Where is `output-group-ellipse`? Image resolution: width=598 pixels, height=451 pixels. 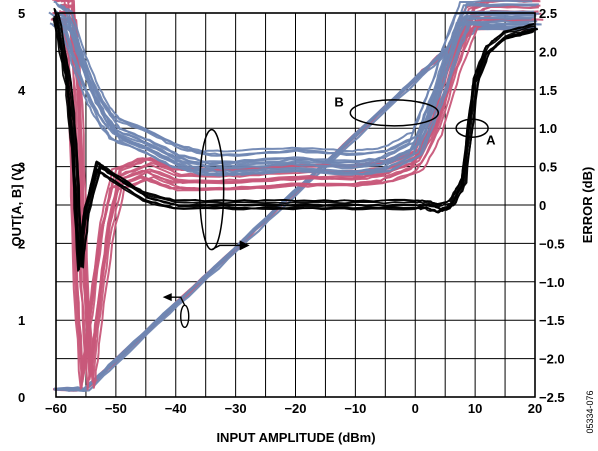
output-group-ellipse is located at coordinates (185, 316).